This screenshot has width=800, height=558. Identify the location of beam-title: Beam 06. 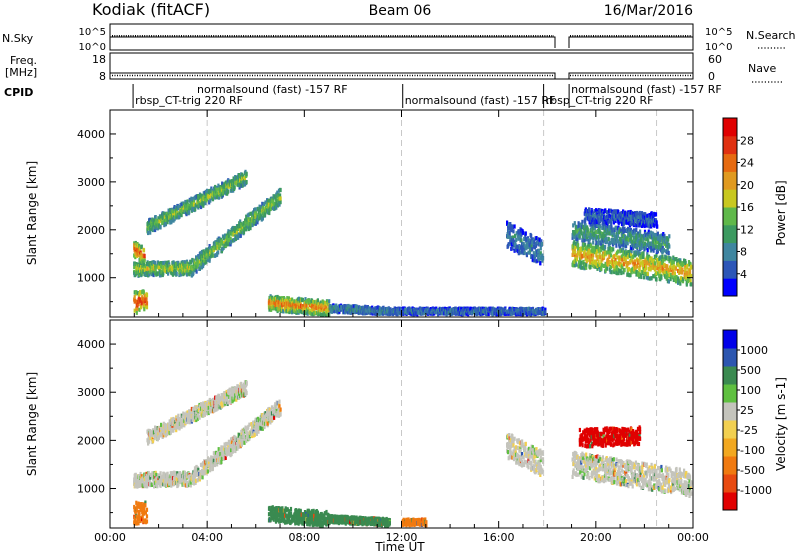
(400, 11).